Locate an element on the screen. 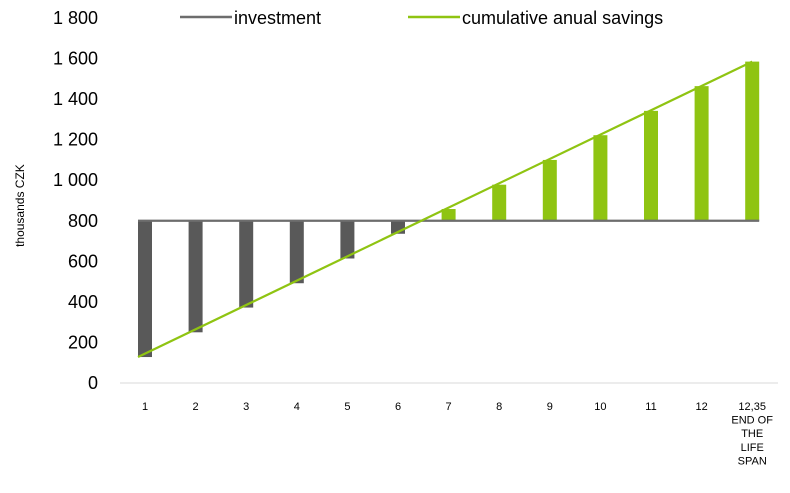 This screenshot has height=493, width=790. legend-label-cumulative-savings: cumulative anual savings is located at coordinates (562, 18).